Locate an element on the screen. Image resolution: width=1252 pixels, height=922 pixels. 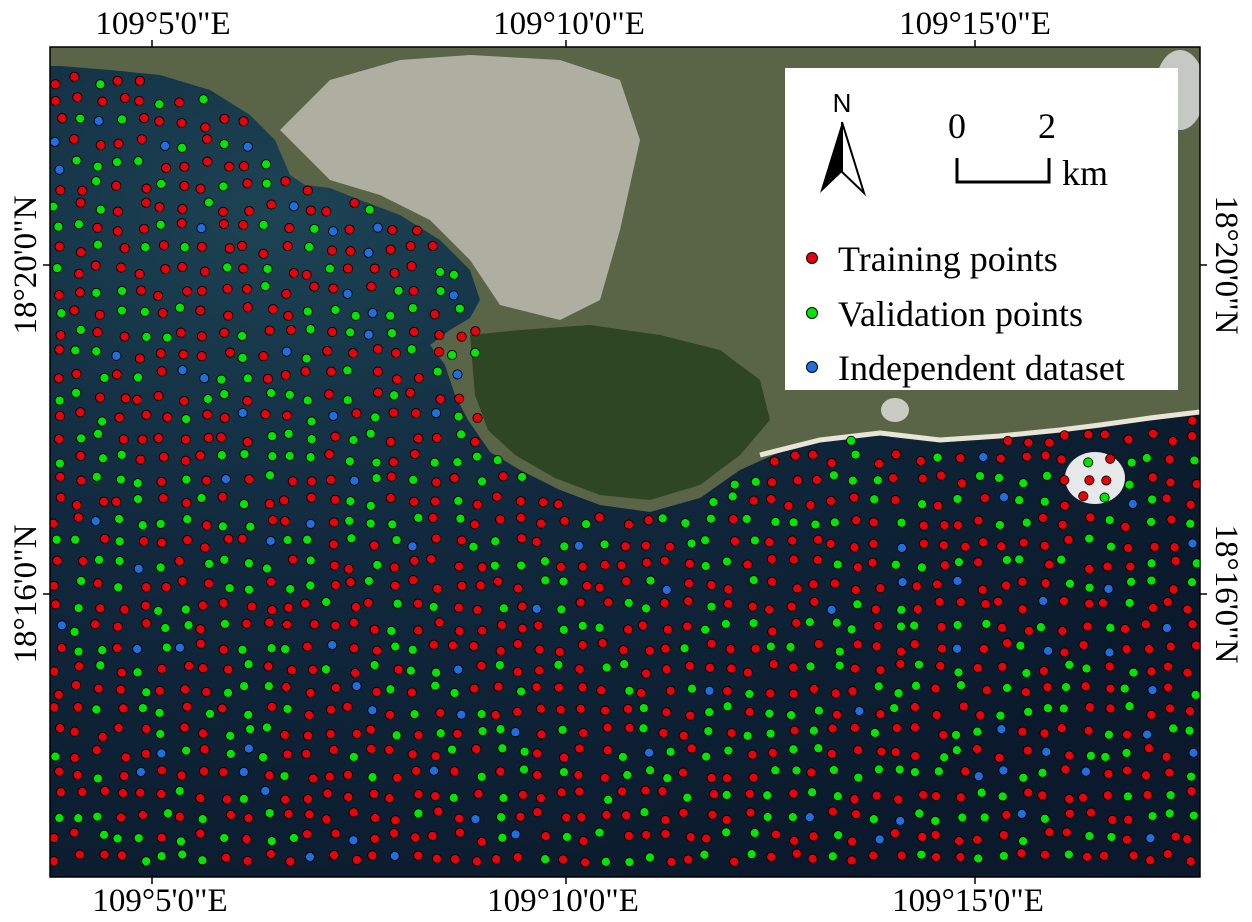
scale-bar: 0 2 km is located at coordinates (1028, 149).